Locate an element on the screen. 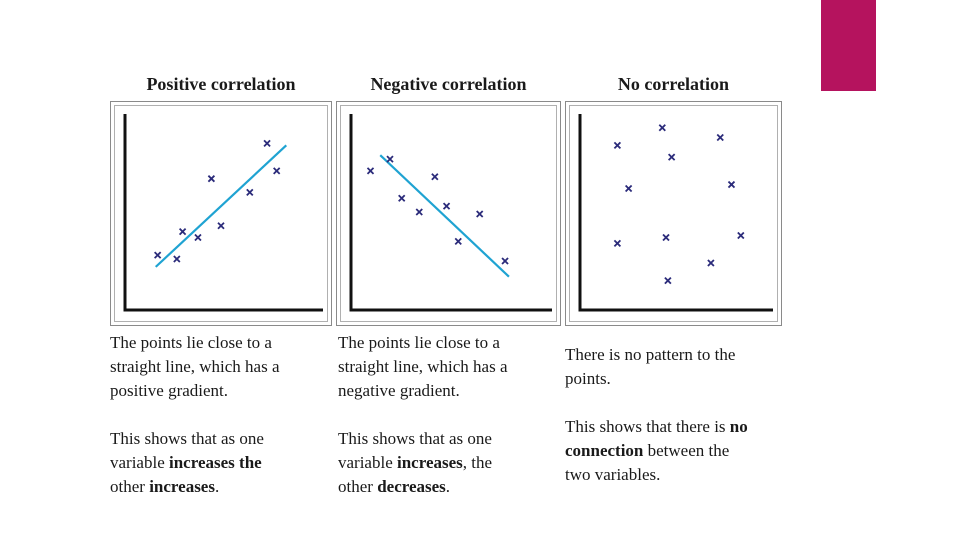 The height and width of the screenshot is (540, 960). chart-panel-negative is located at coordinates (448, 213).